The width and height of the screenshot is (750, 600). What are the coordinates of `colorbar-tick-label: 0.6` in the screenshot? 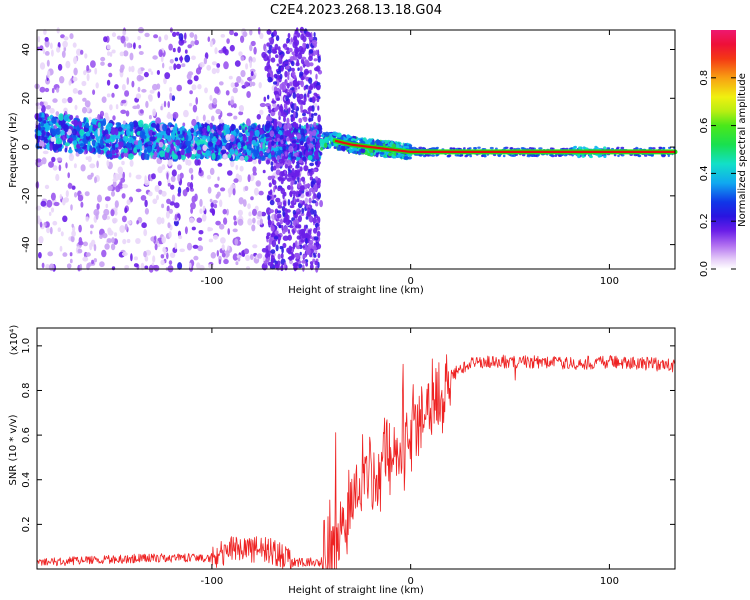 It's located at (704, 126).